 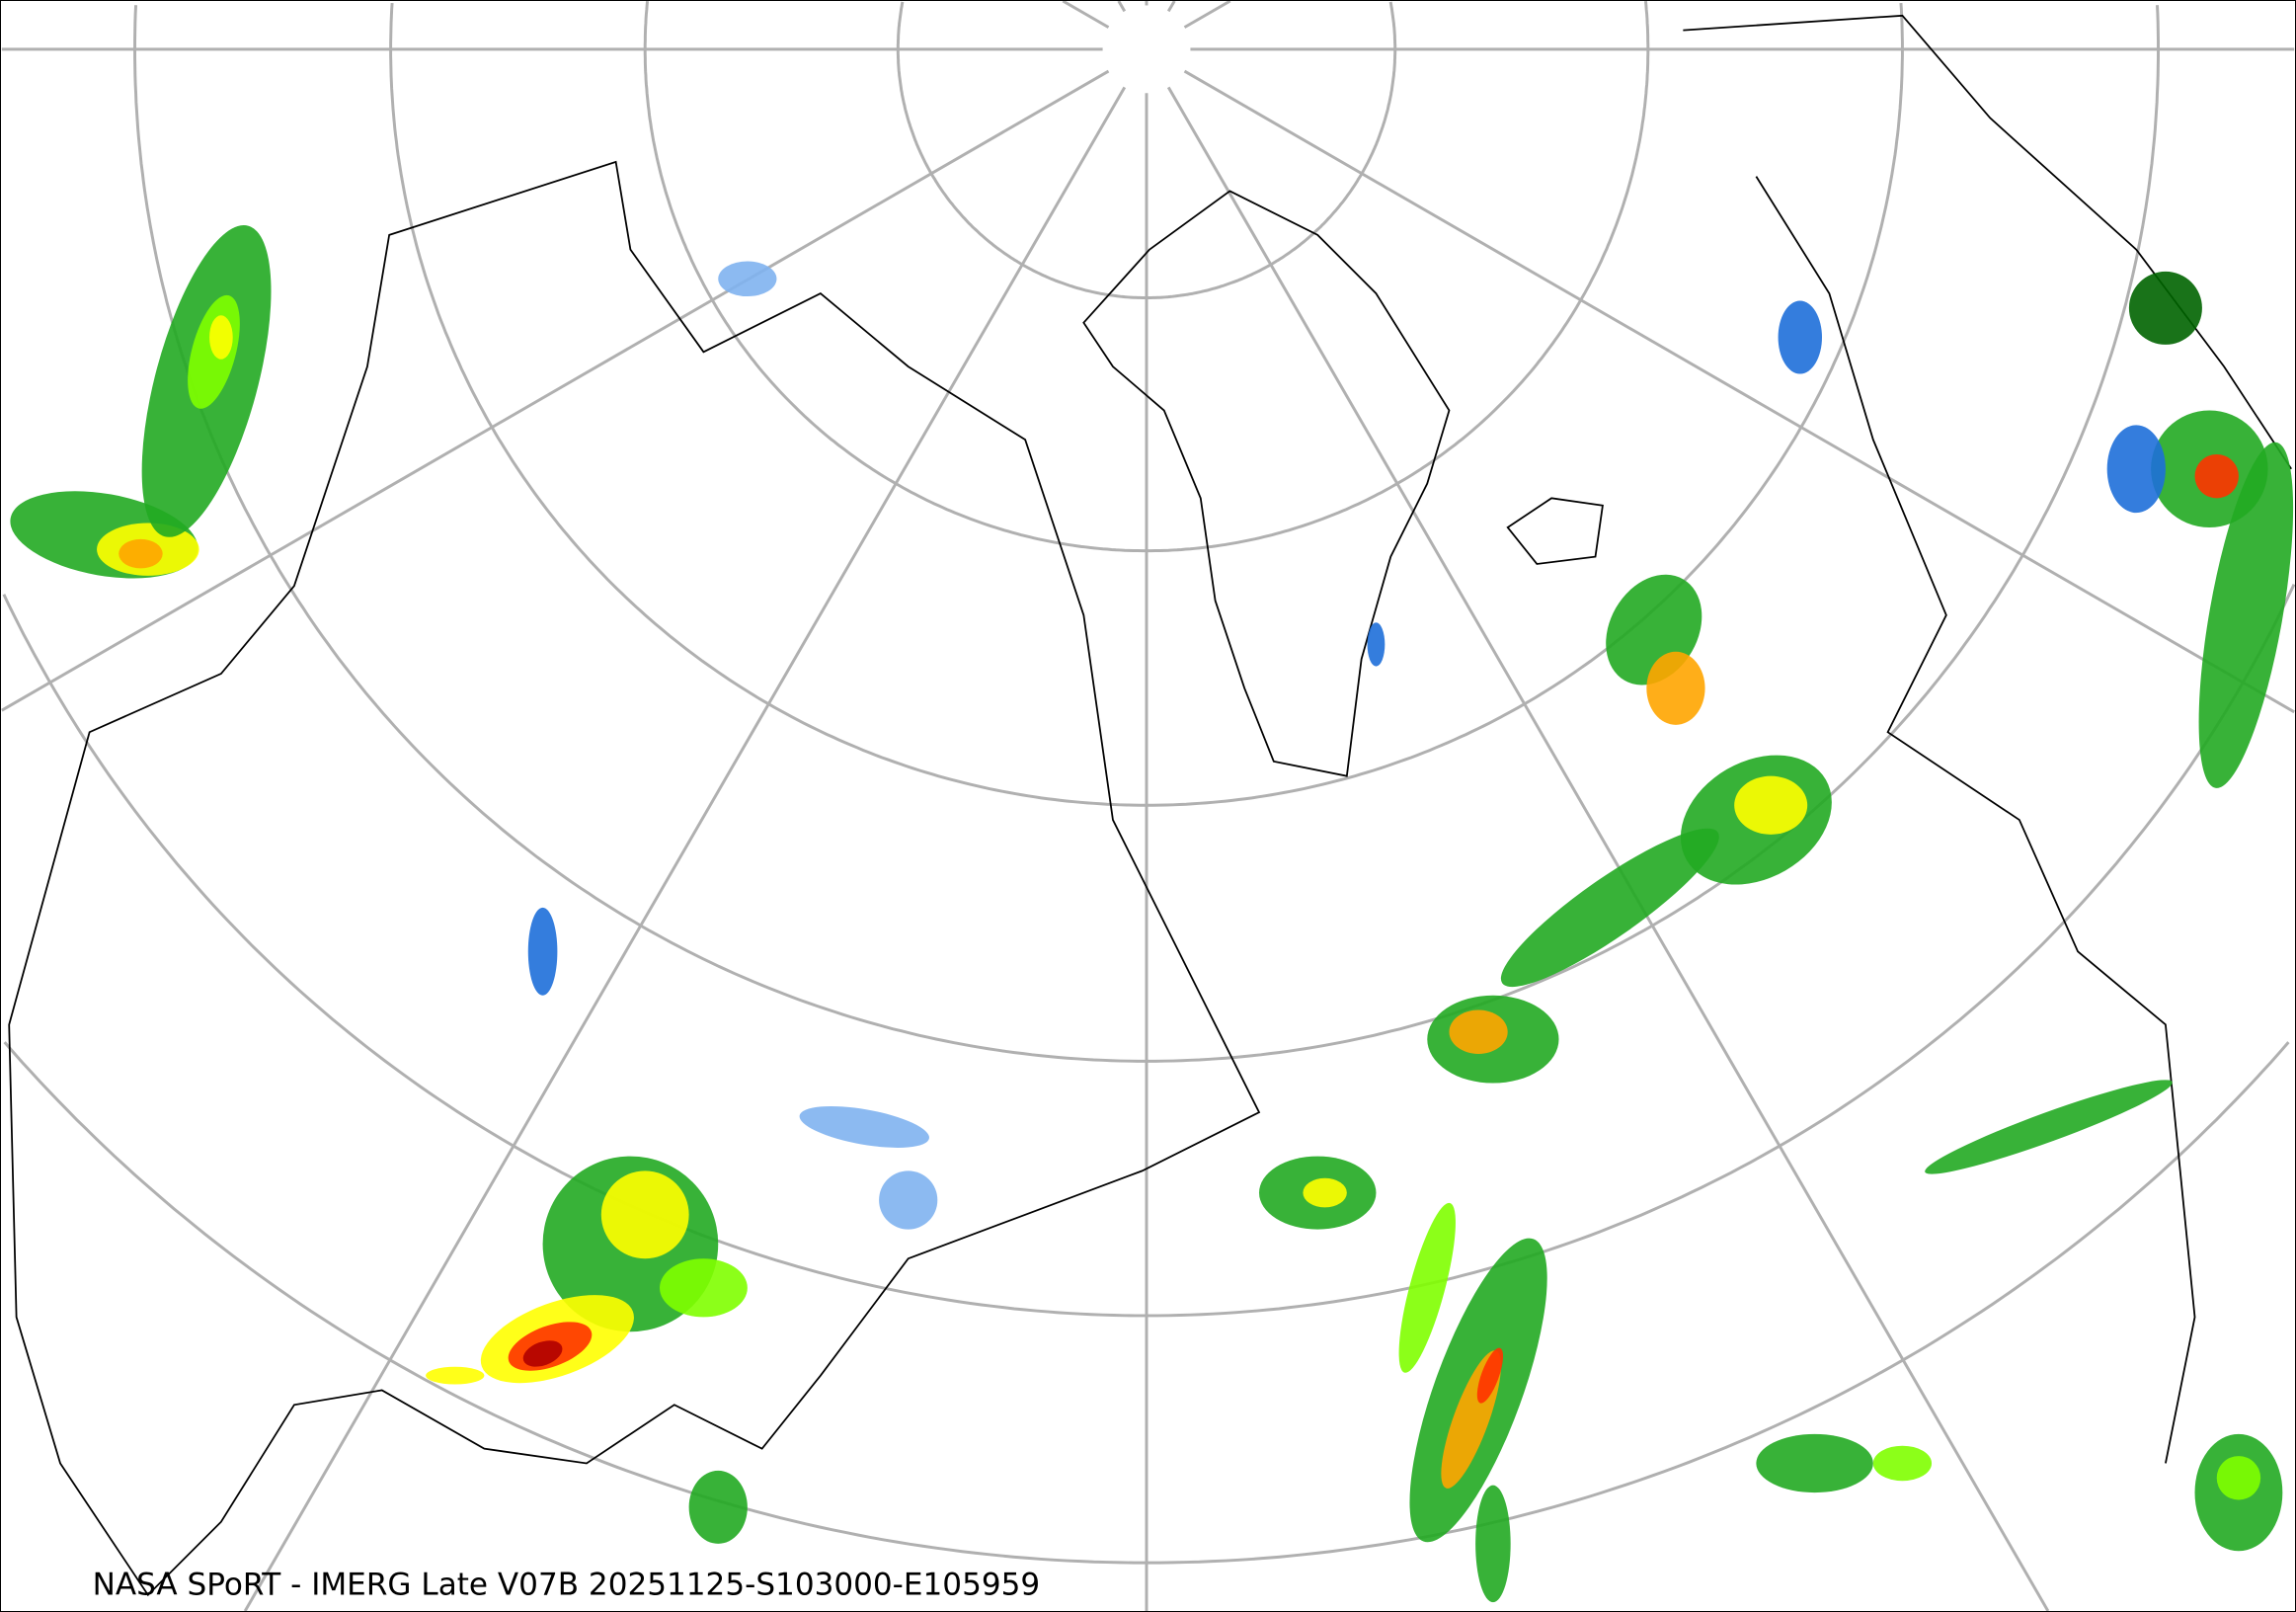 I want to click on iceland-outline, so click(x=1555, y=531).